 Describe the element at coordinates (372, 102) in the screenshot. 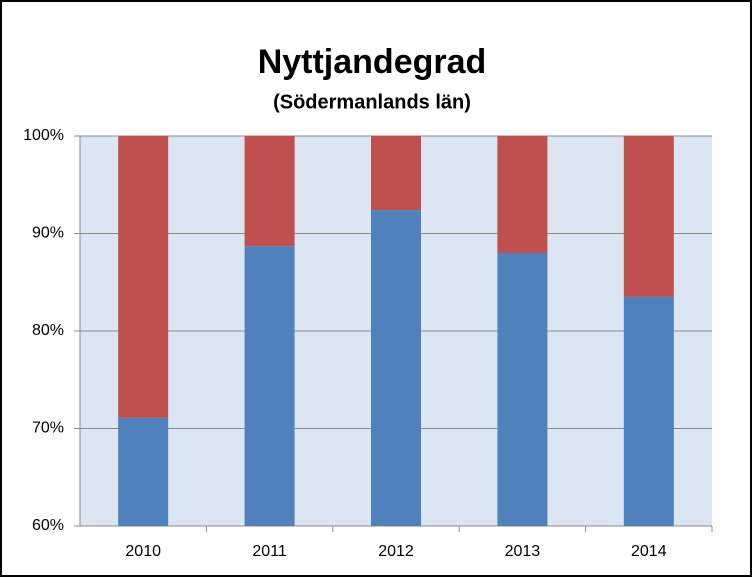

I see `chart-subtitle: (Södermanlands län)` at that location.